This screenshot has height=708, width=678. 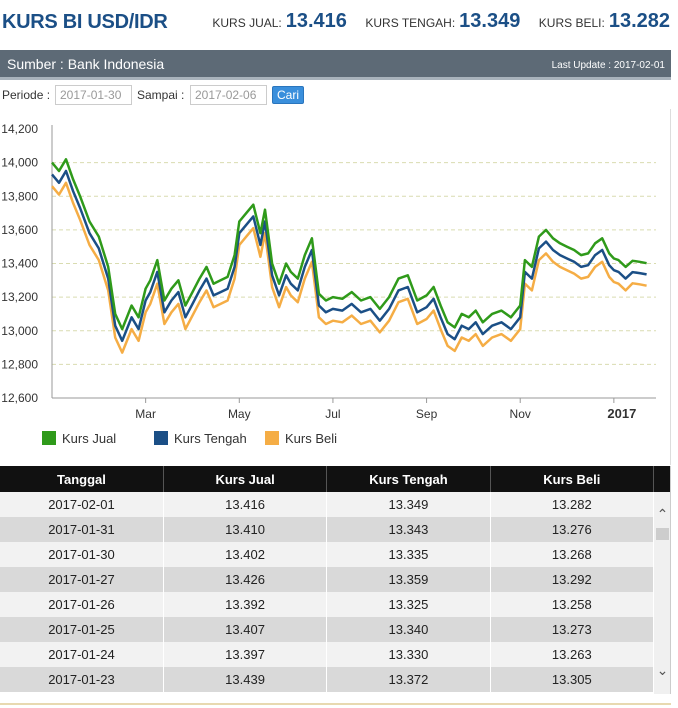 I want to click on chevron-down-icon: ⌄, so click(x=662, y=670).